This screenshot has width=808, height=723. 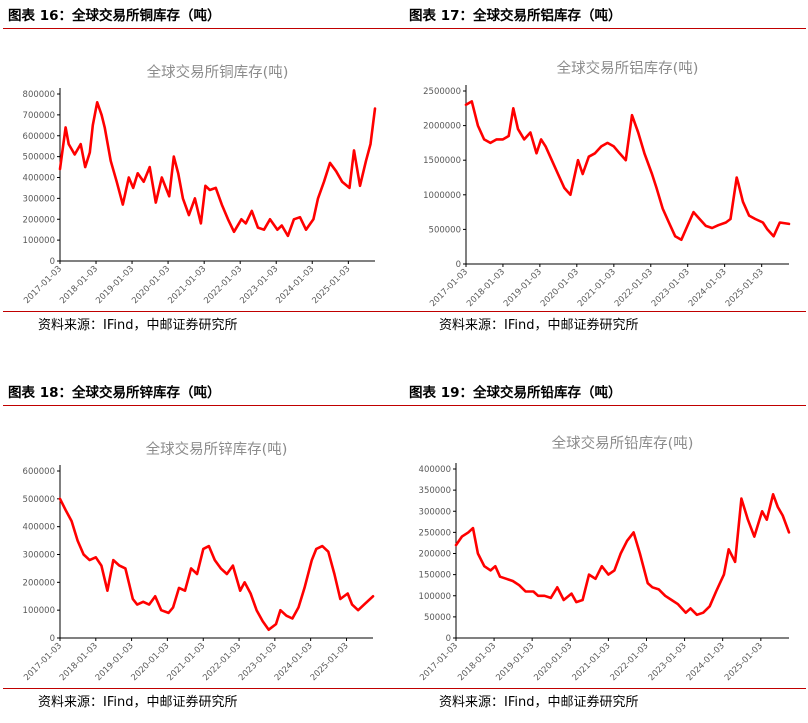 What do you see at coordinates (435, 576) in the screenshot?
I see `y-tick-label: 150000` at bounding box center [435, 576].